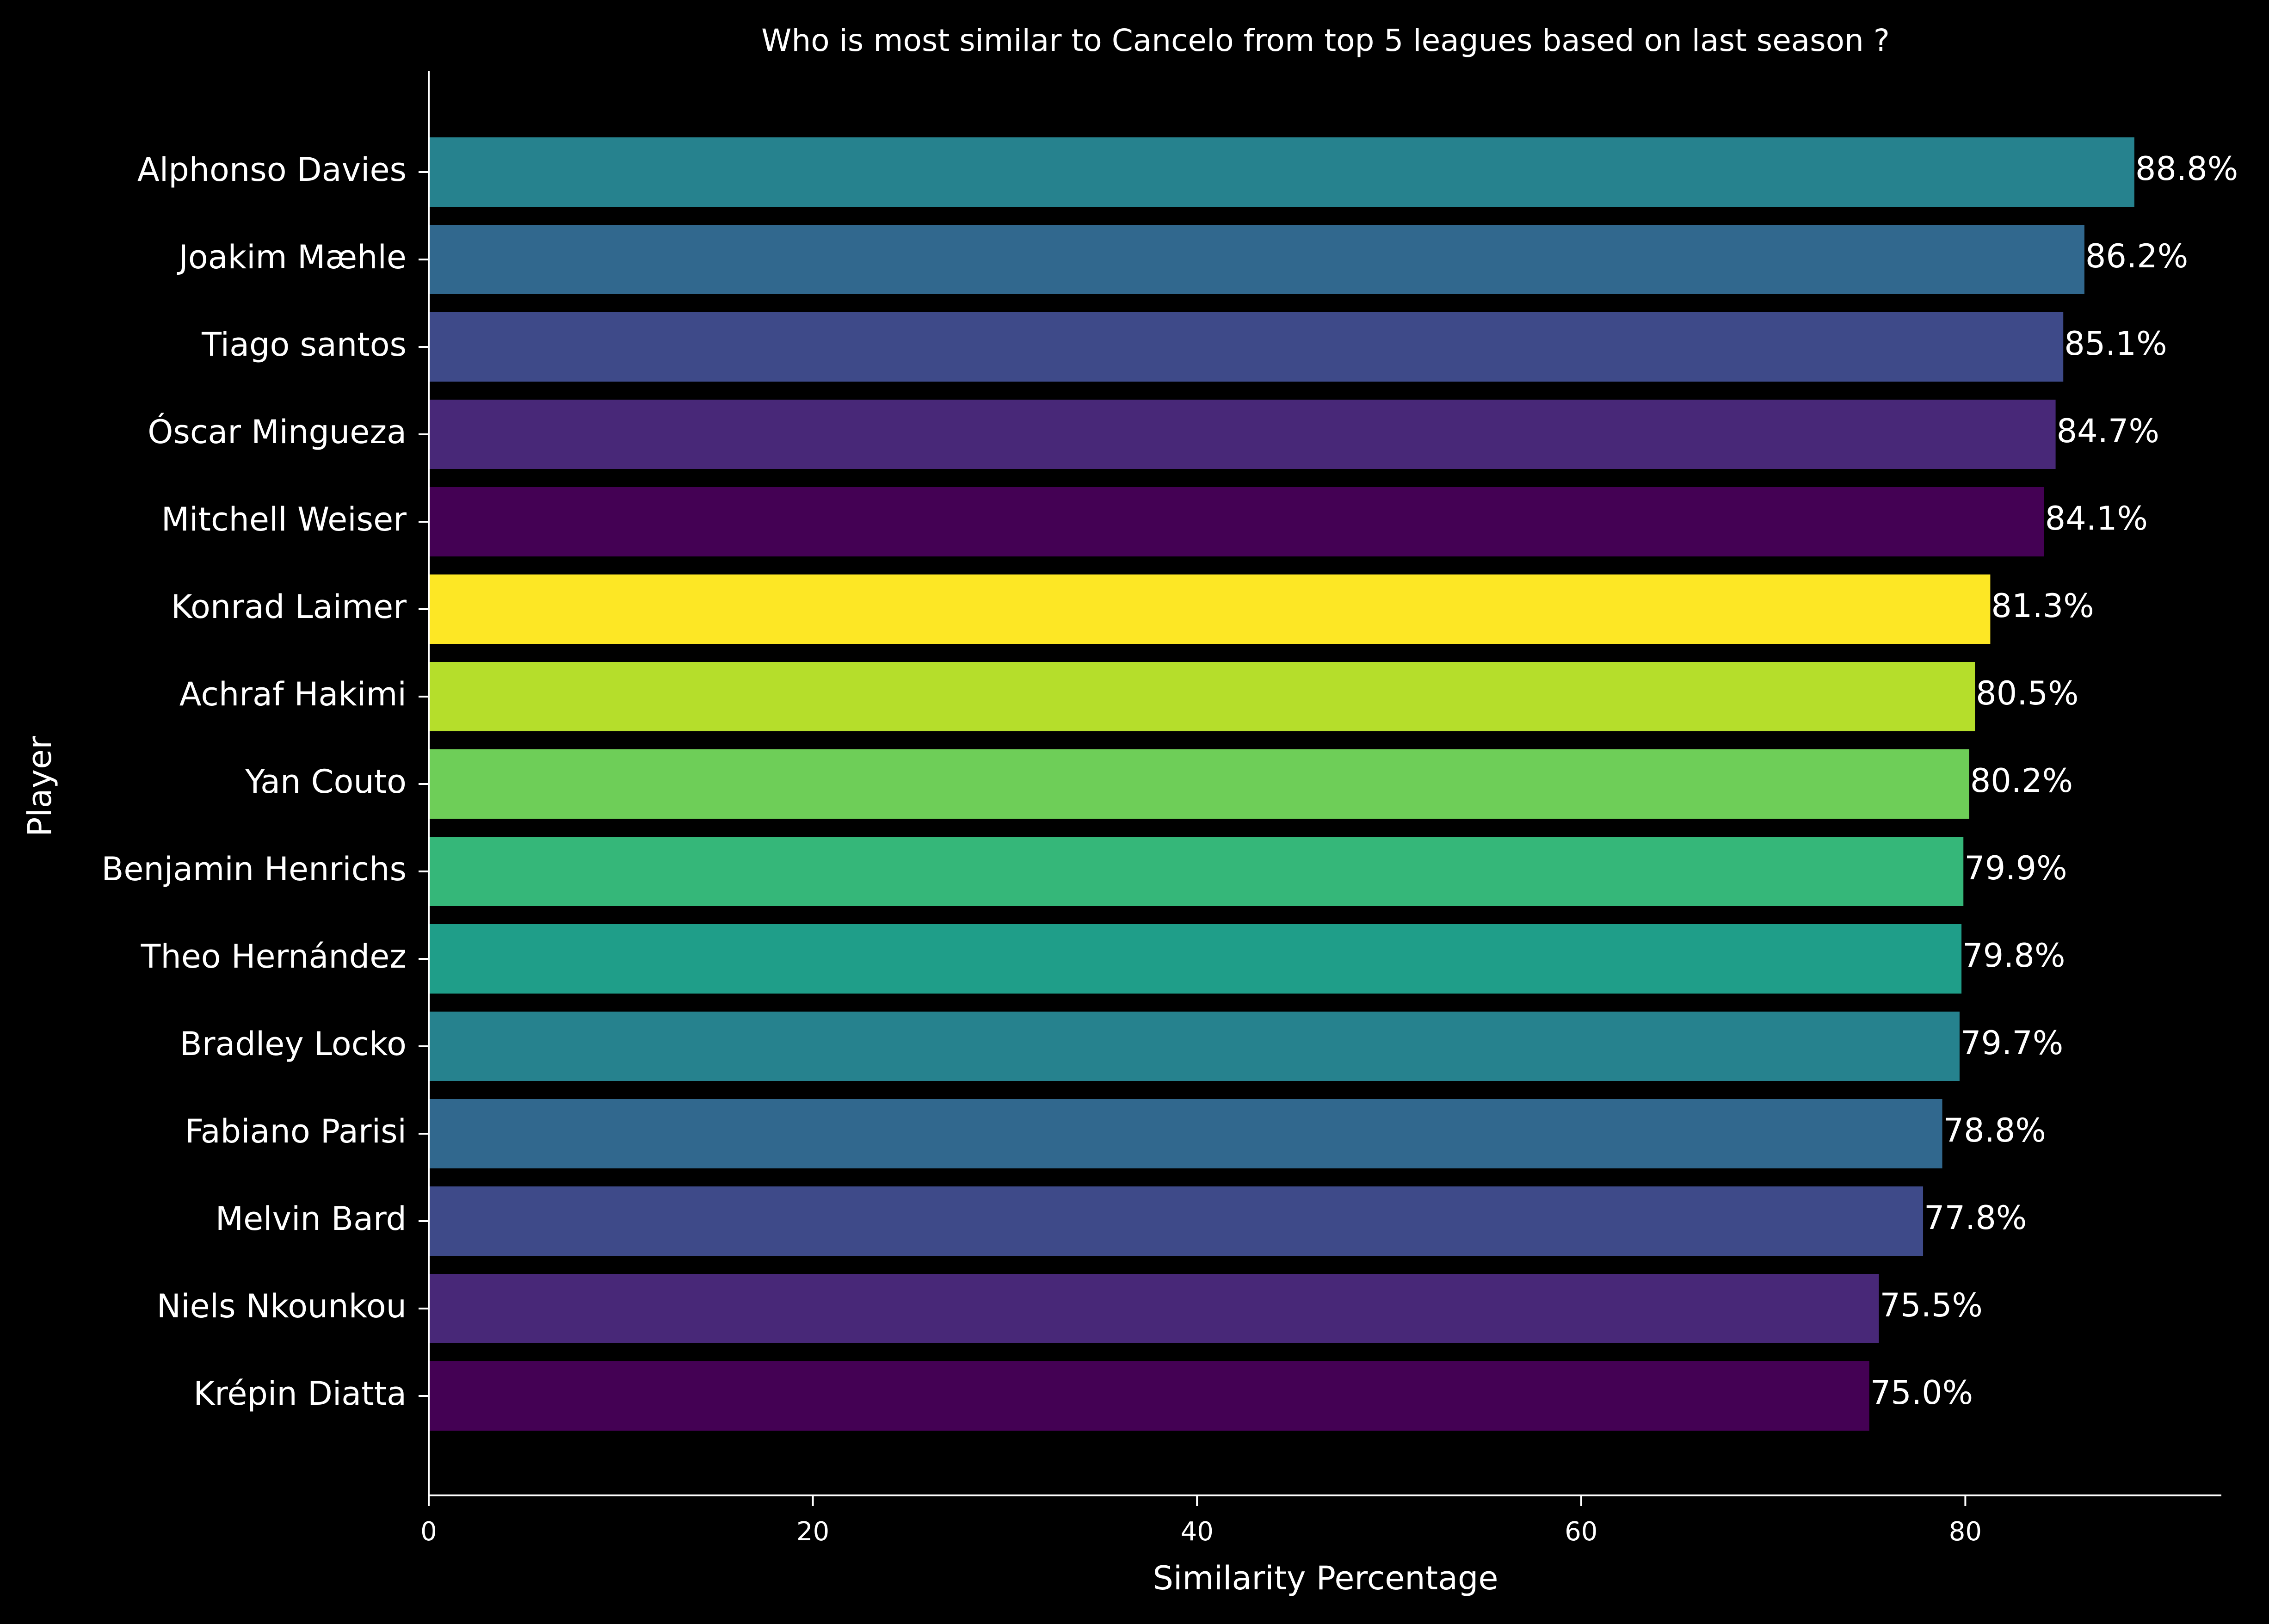 The width and height of the screenshot is (2269, 1624). Describe the element at coordinates (2013, 956) in the screenshot. I see `data-label-theo-hernandez: 79.8%` at that location.